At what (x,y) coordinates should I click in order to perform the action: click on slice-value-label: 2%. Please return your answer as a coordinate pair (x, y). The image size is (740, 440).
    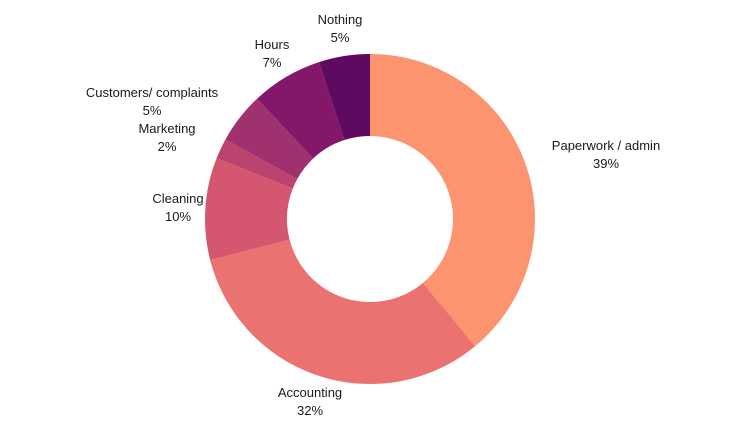
    Looking at the image, I should click on (167, 146).